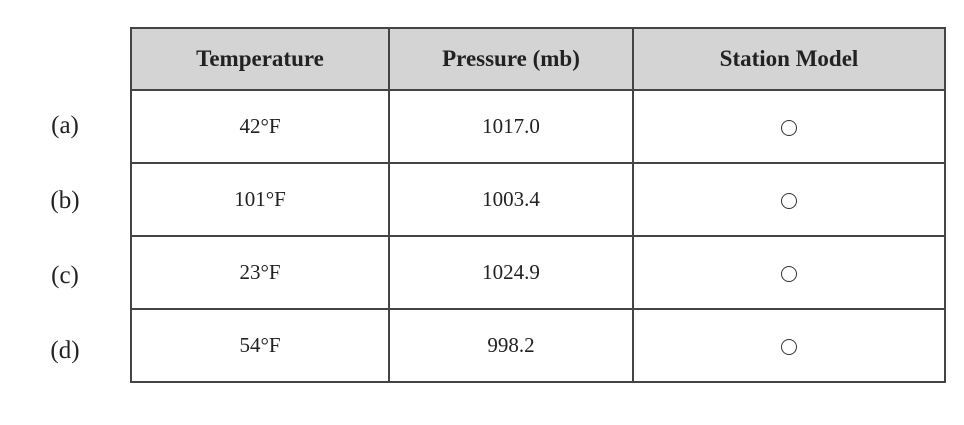  Describe the element at coordinates (511, 345) in the screenshot. I see `pressure: 998.2` at that location.